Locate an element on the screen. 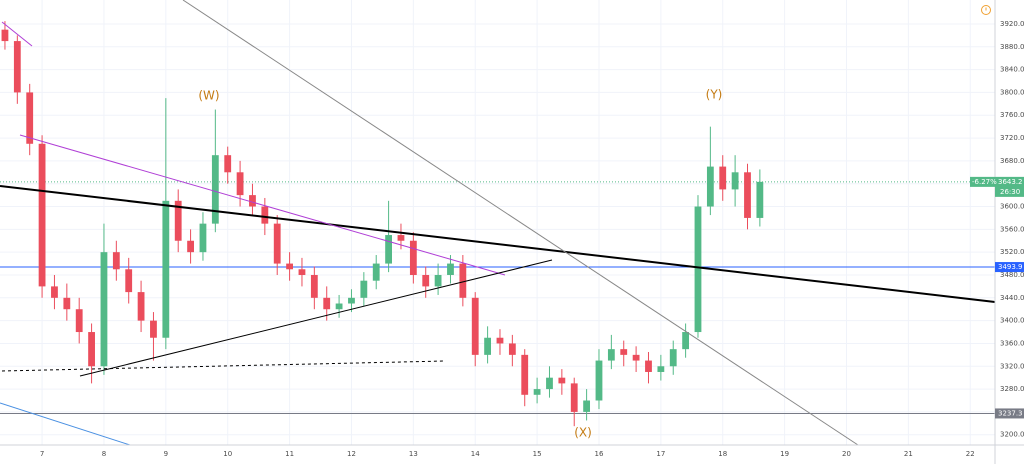 This screenshot has width=1024, height=464. wave-label: (Y) is located at coordinates (714, 95).